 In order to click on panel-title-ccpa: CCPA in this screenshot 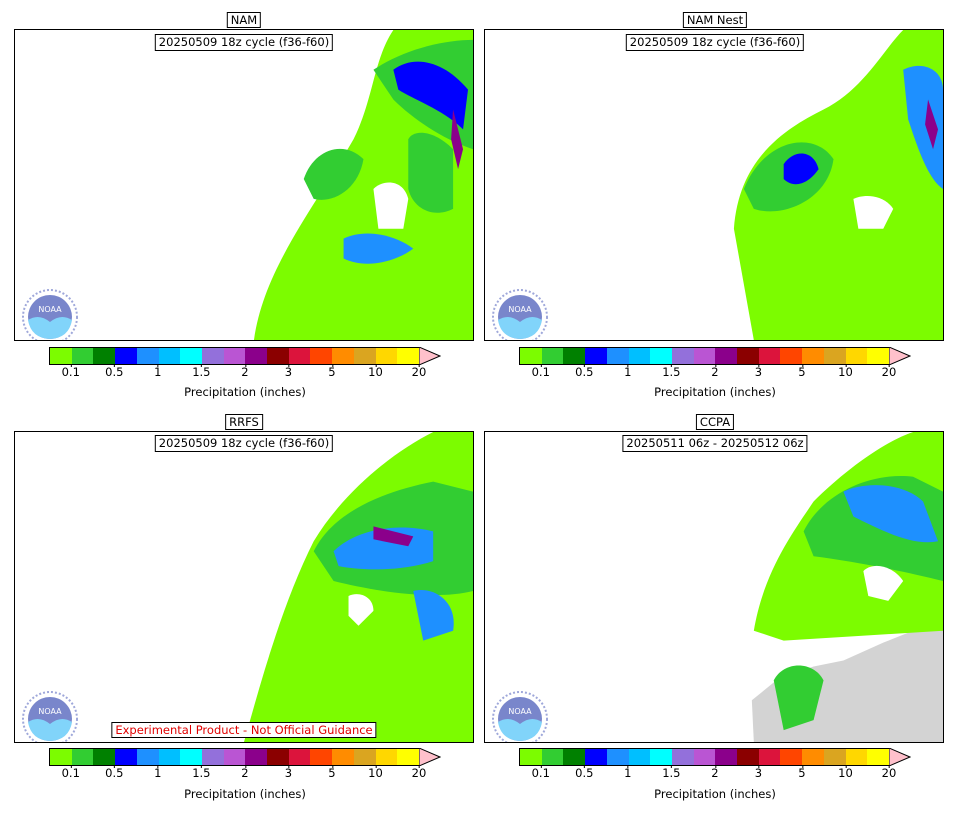, I will do `click(715, 422)`.